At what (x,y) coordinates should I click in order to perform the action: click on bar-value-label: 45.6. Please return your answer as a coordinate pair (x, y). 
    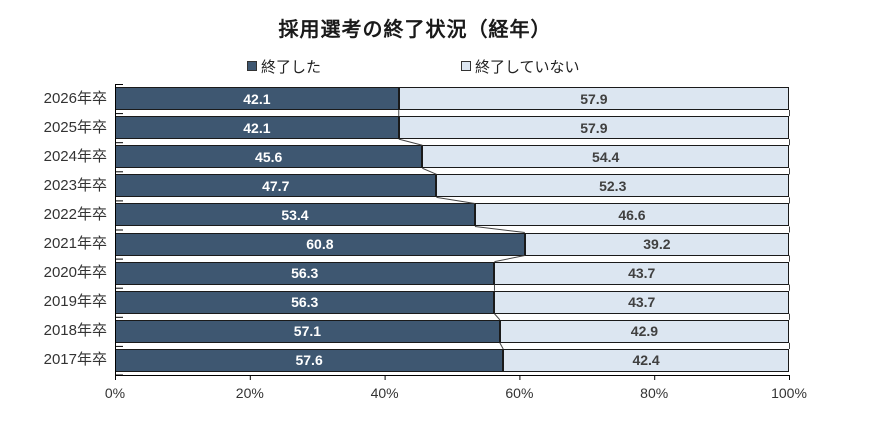
    Looking at the image, I should click on (269, 156).